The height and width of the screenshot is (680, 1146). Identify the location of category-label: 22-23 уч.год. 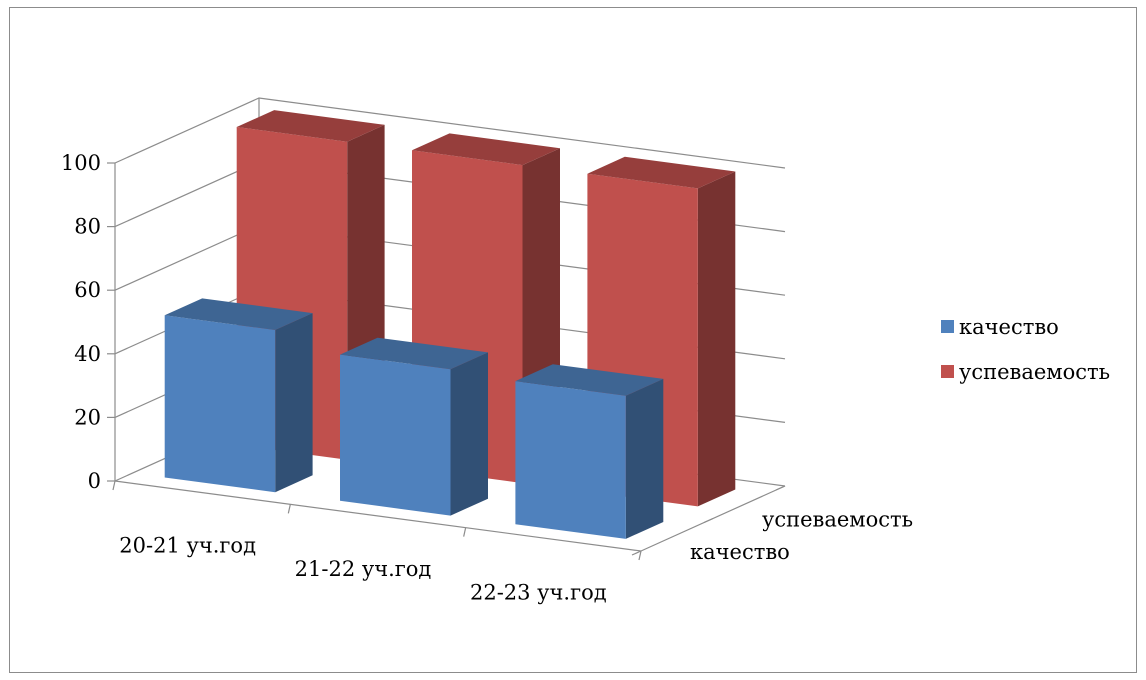
(538, 592).